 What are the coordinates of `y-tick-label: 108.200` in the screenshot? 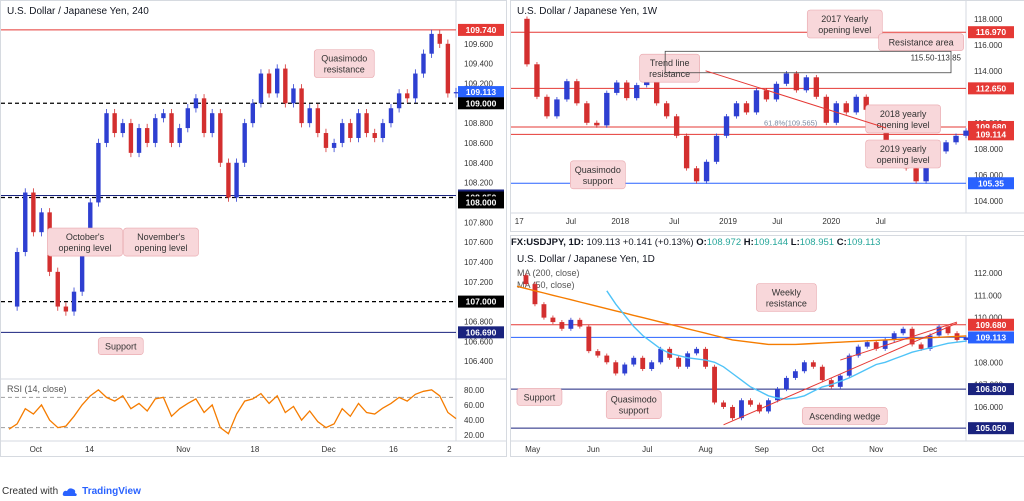 It's located at (478, 183).